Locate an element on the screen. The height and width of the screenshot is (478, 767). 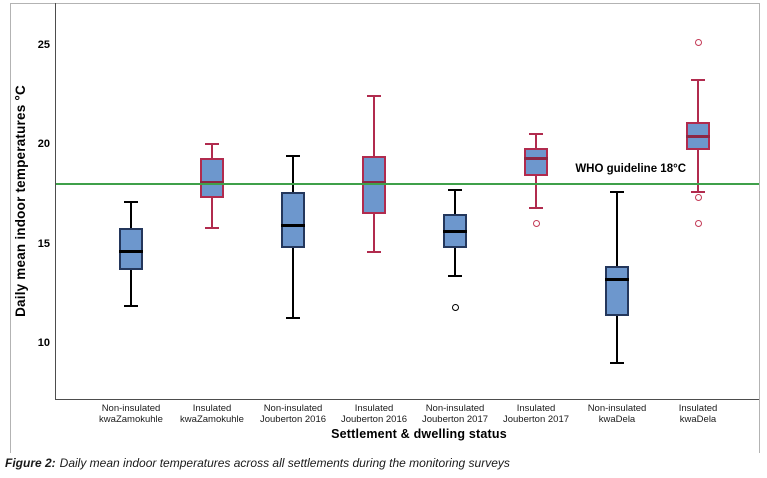
y-tick-label: 20 is located at coordinates (43, 144).